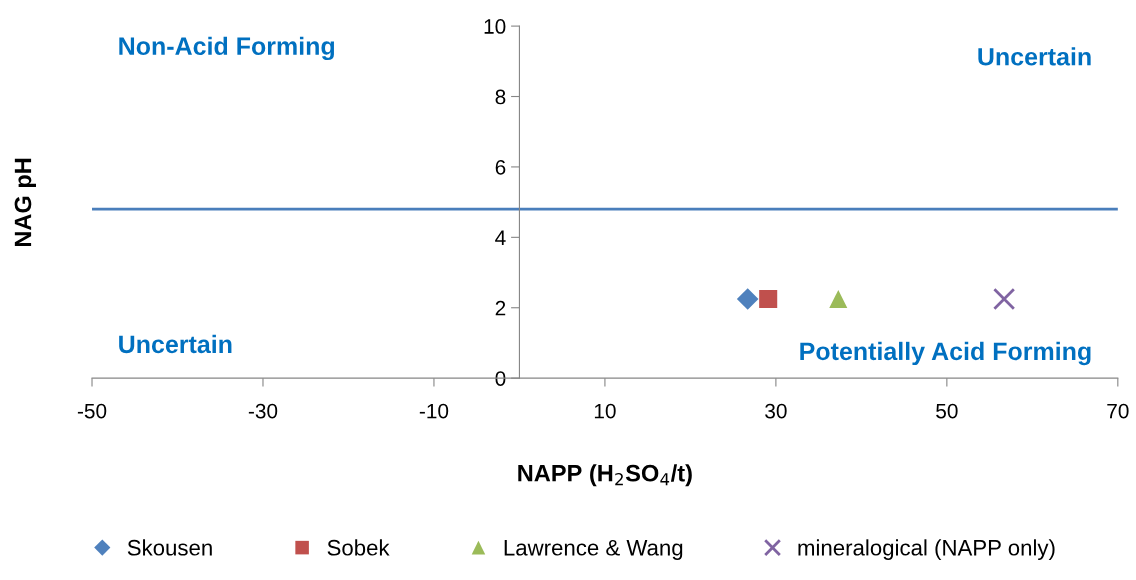 This screenshot has height=580, width=1136. Describe the element at coordinates (500, 308) in the screenshot. I see `y-tick-label: 2` at that location.